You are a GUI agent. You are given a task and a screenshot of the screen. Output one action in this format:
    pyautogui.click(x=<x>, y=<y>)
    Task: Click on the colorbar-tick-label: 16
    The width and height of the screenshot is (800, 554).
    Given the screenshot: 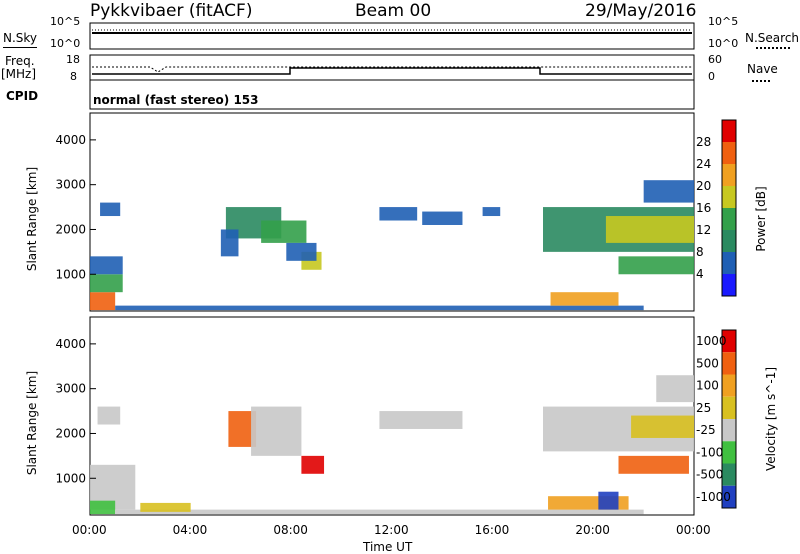 What is the action you would take?
    pyautogui.click(x=703, y=208)
    